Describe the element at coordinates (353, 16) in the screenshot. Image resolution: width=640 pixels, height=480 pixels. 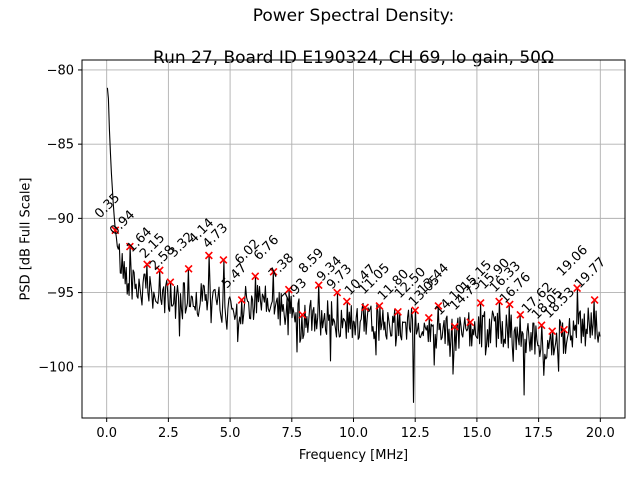
I see `chart-title-line1: Power Spectral Density:` at that location.